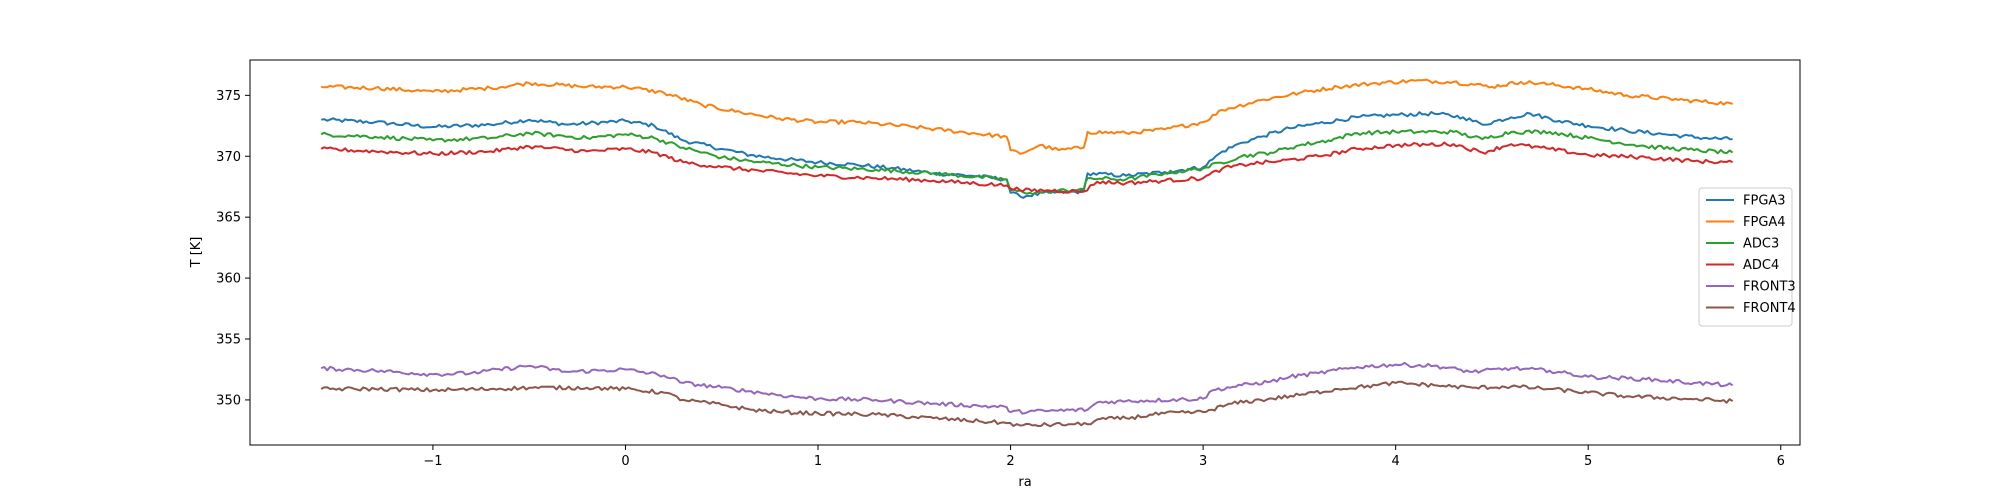 The image size is (2000, 500). Describe the element at coordinates (1769, 287) in the screenshot. I see `legend-label-front3: FRONT3` at that location.